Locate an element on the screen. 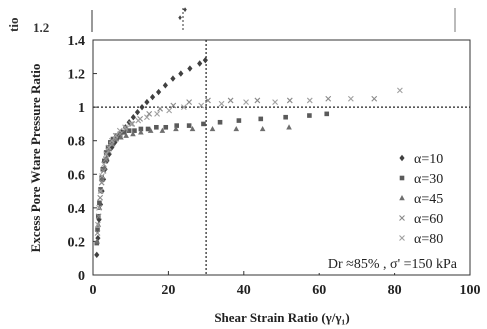 The image size is (487, 329). y-axis-title: Excess Pore Wtare Pressure Ratio is located at coordinates (35, 158).